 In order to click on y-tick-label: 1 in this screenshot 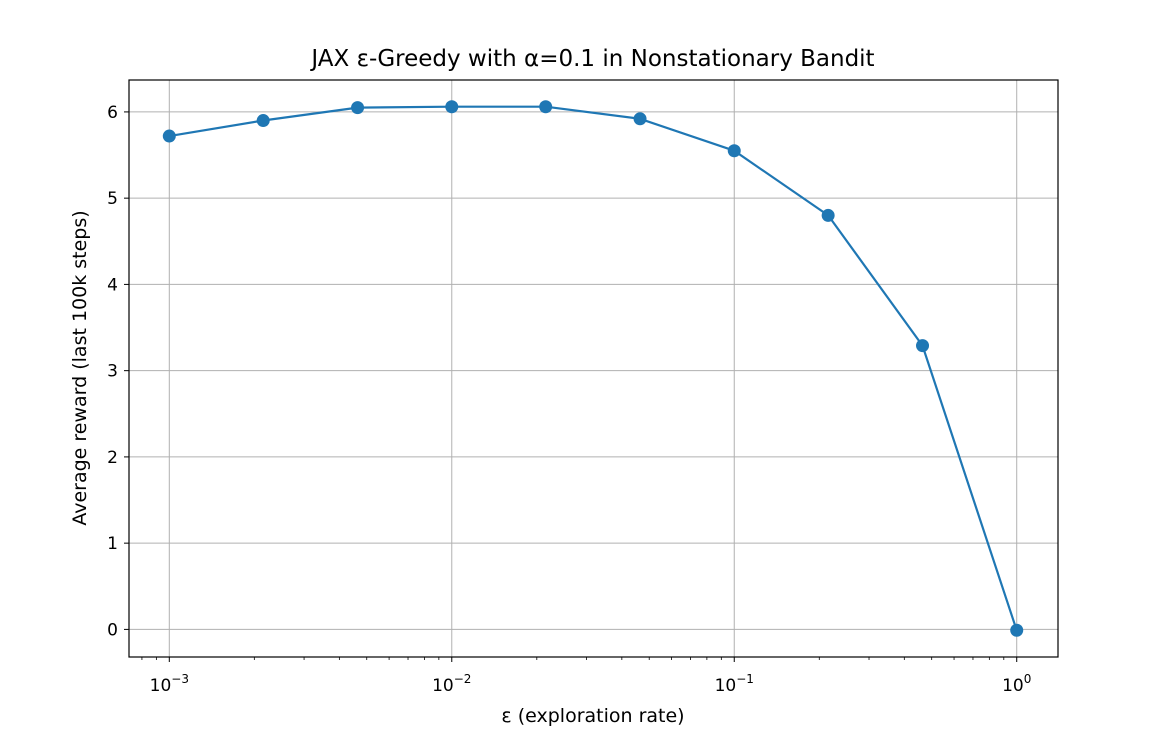, I will do `click(112, 544)`.